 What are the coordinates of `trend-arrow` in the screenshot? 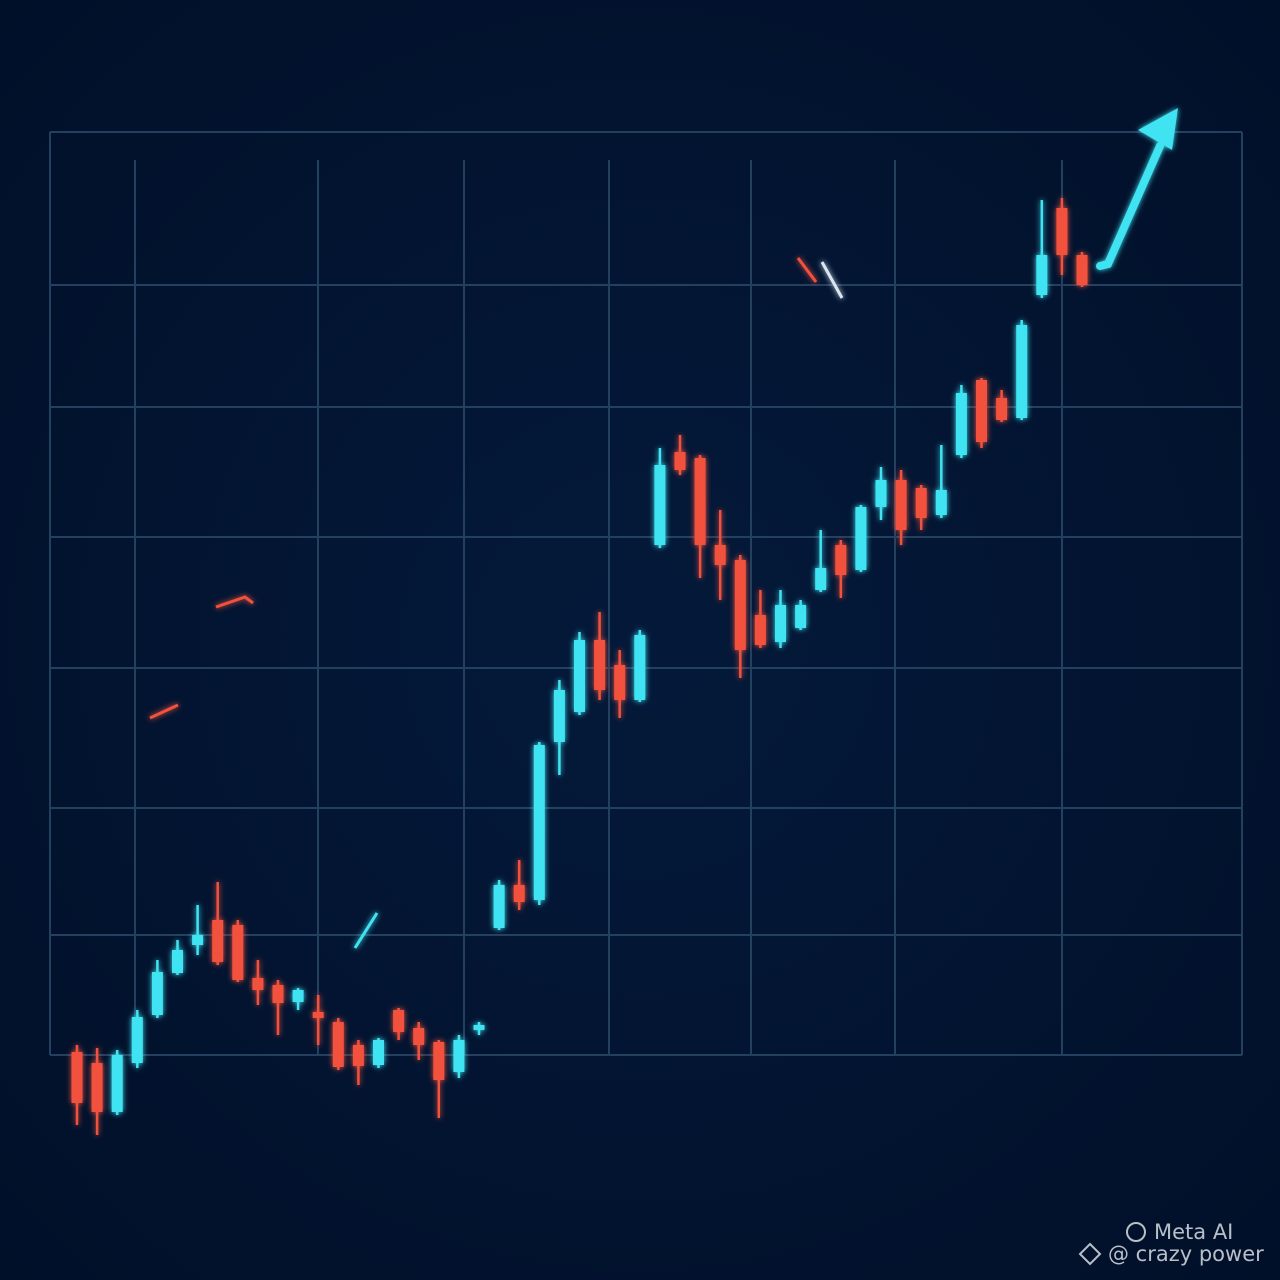 It's located at (1137, 189).